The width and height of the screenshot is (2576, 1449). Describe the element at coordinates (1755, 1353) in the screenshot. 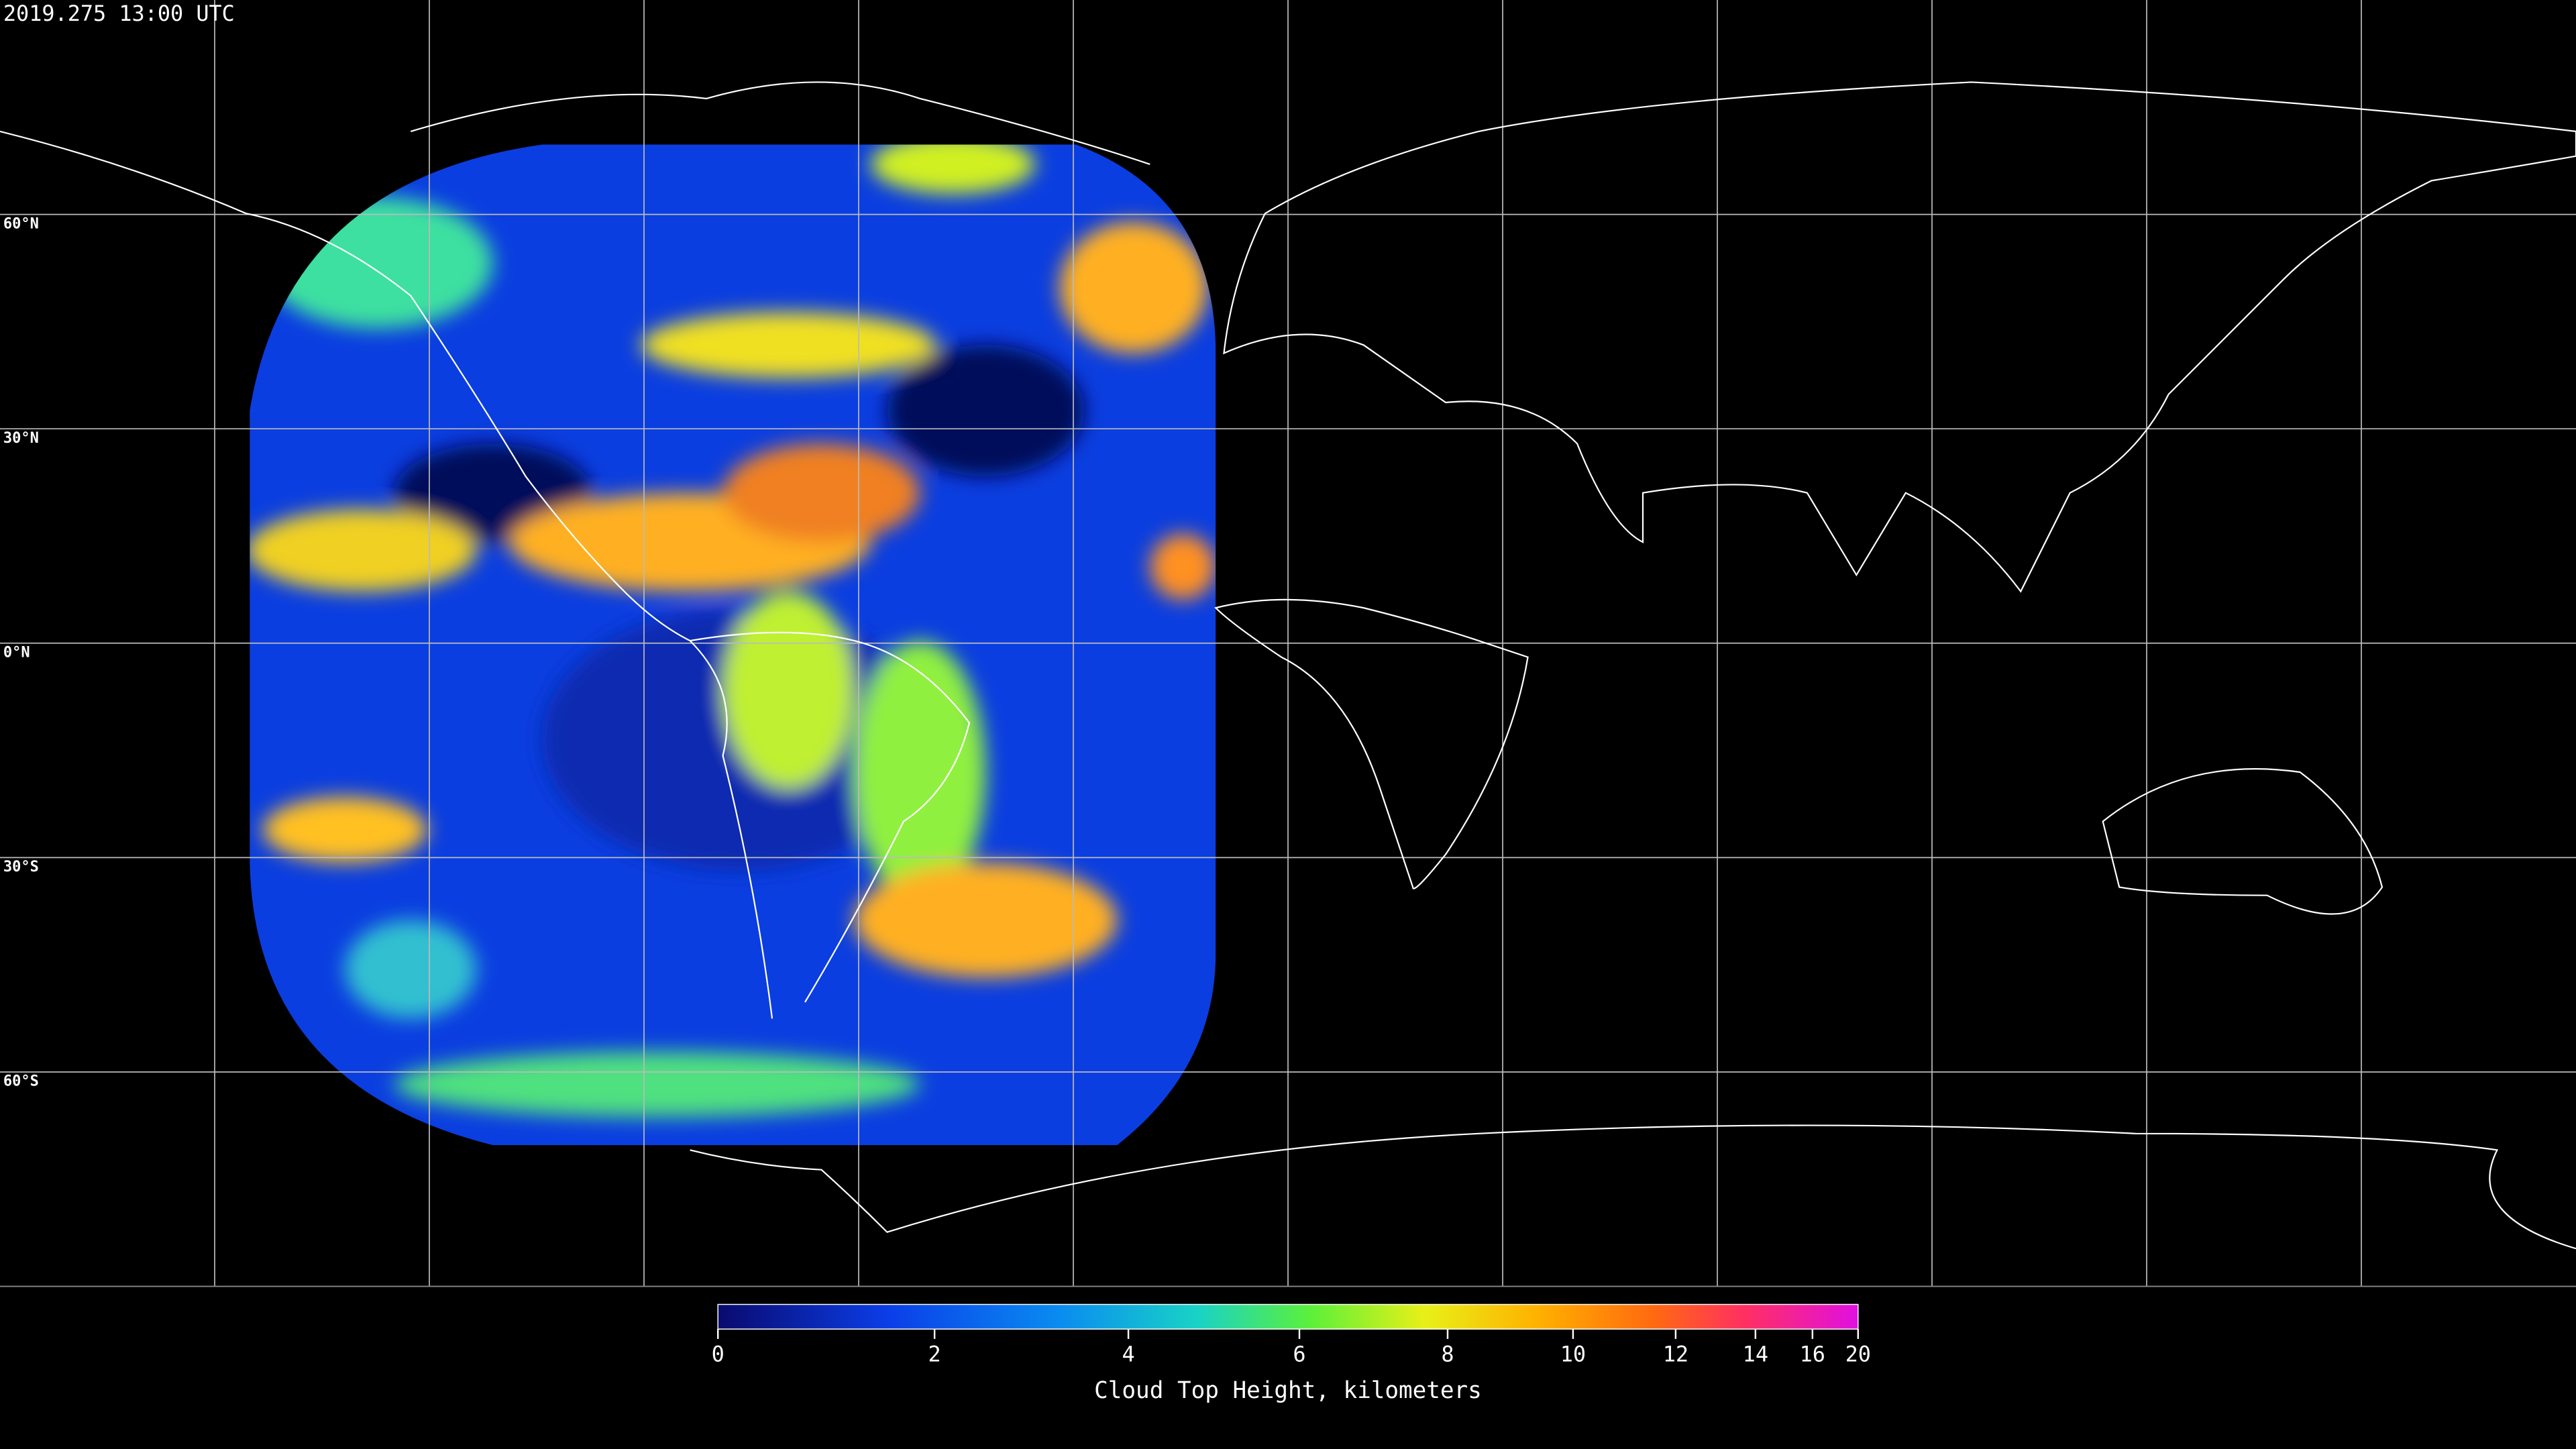

I see `colorbar-tick-label: 14` at that location.